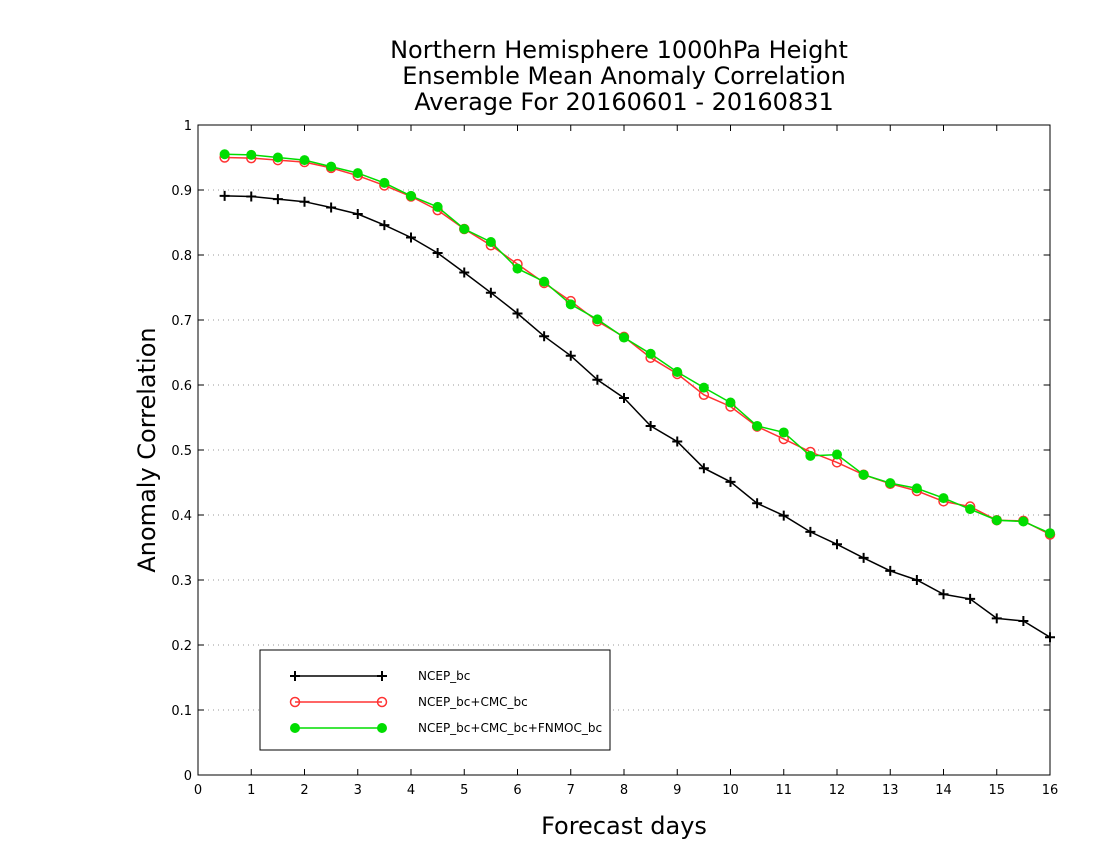 The height and width of the screenshot is (850, 1100). What do you see at coordinates (624, 102) in the screenshot?
I see `chart-title-line-3: Average For 20160601 - 20160831` at bounding box center [624, 102].